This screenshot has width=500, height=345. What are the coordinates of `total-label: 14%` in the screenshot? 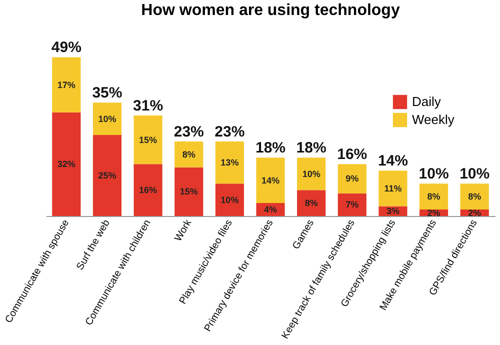 It's located at (393, 161).